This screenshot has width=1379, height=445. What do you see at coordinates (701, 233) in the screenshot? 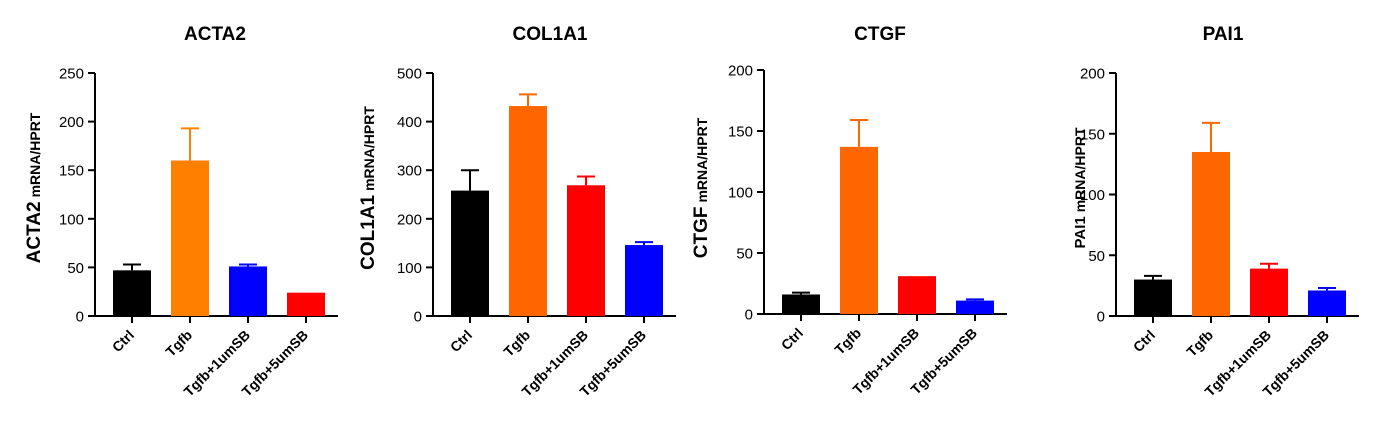
I see `y-axis-label-gene: CTGF` at bounding box center [701, 233].